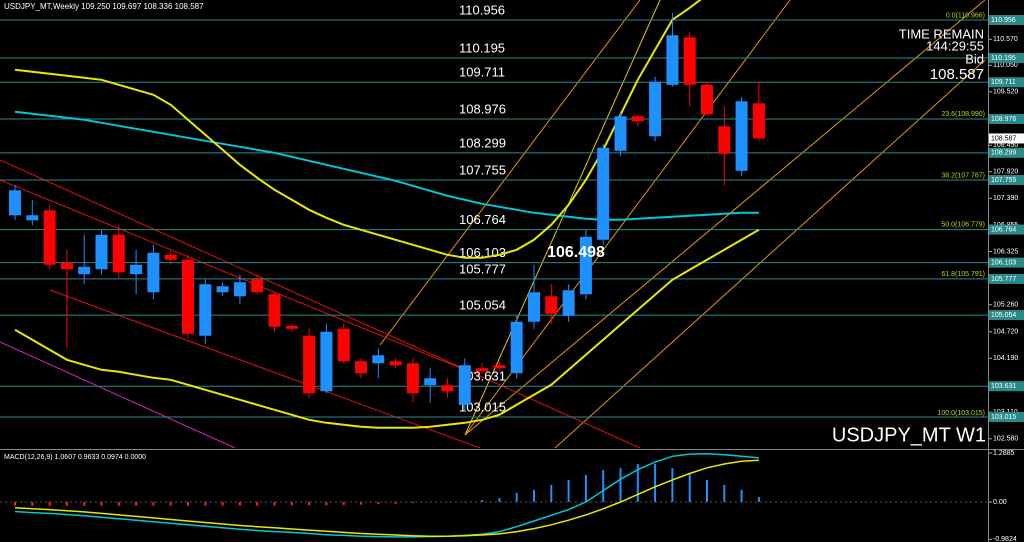 This screenshot has width=1024, height=542. Describe the element at coordinates (482, 47) in the screenshot. I see `level-label: 110.195` at that location.